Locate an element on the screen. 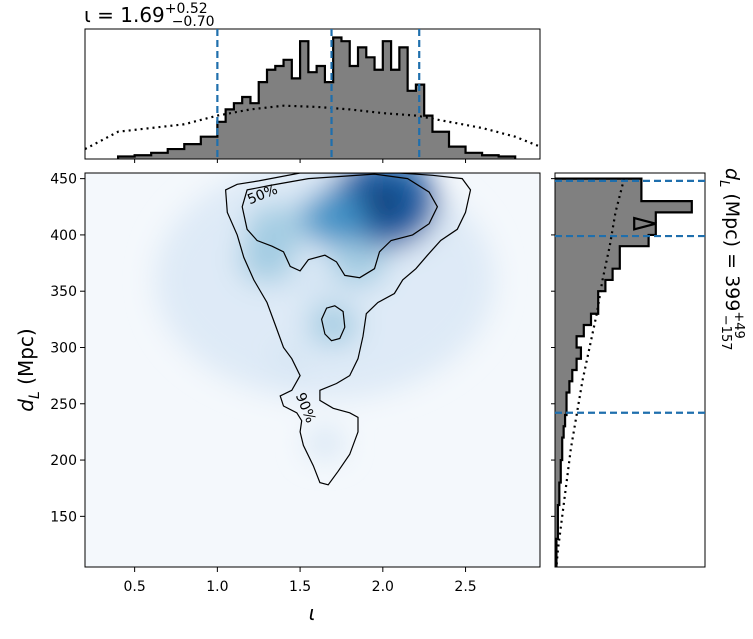 The image size is (753, 639). right-prior-dotted-line is located at coordinates (590, 372).